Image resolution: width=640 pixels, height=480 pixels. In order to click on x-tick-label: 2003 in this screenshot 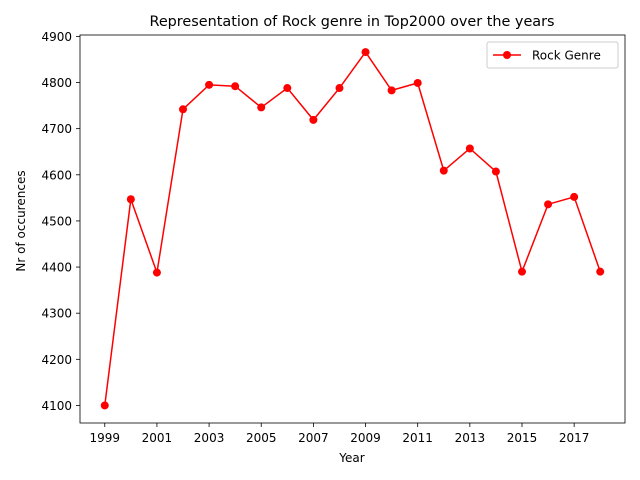, I will do `click(209, 438)`.